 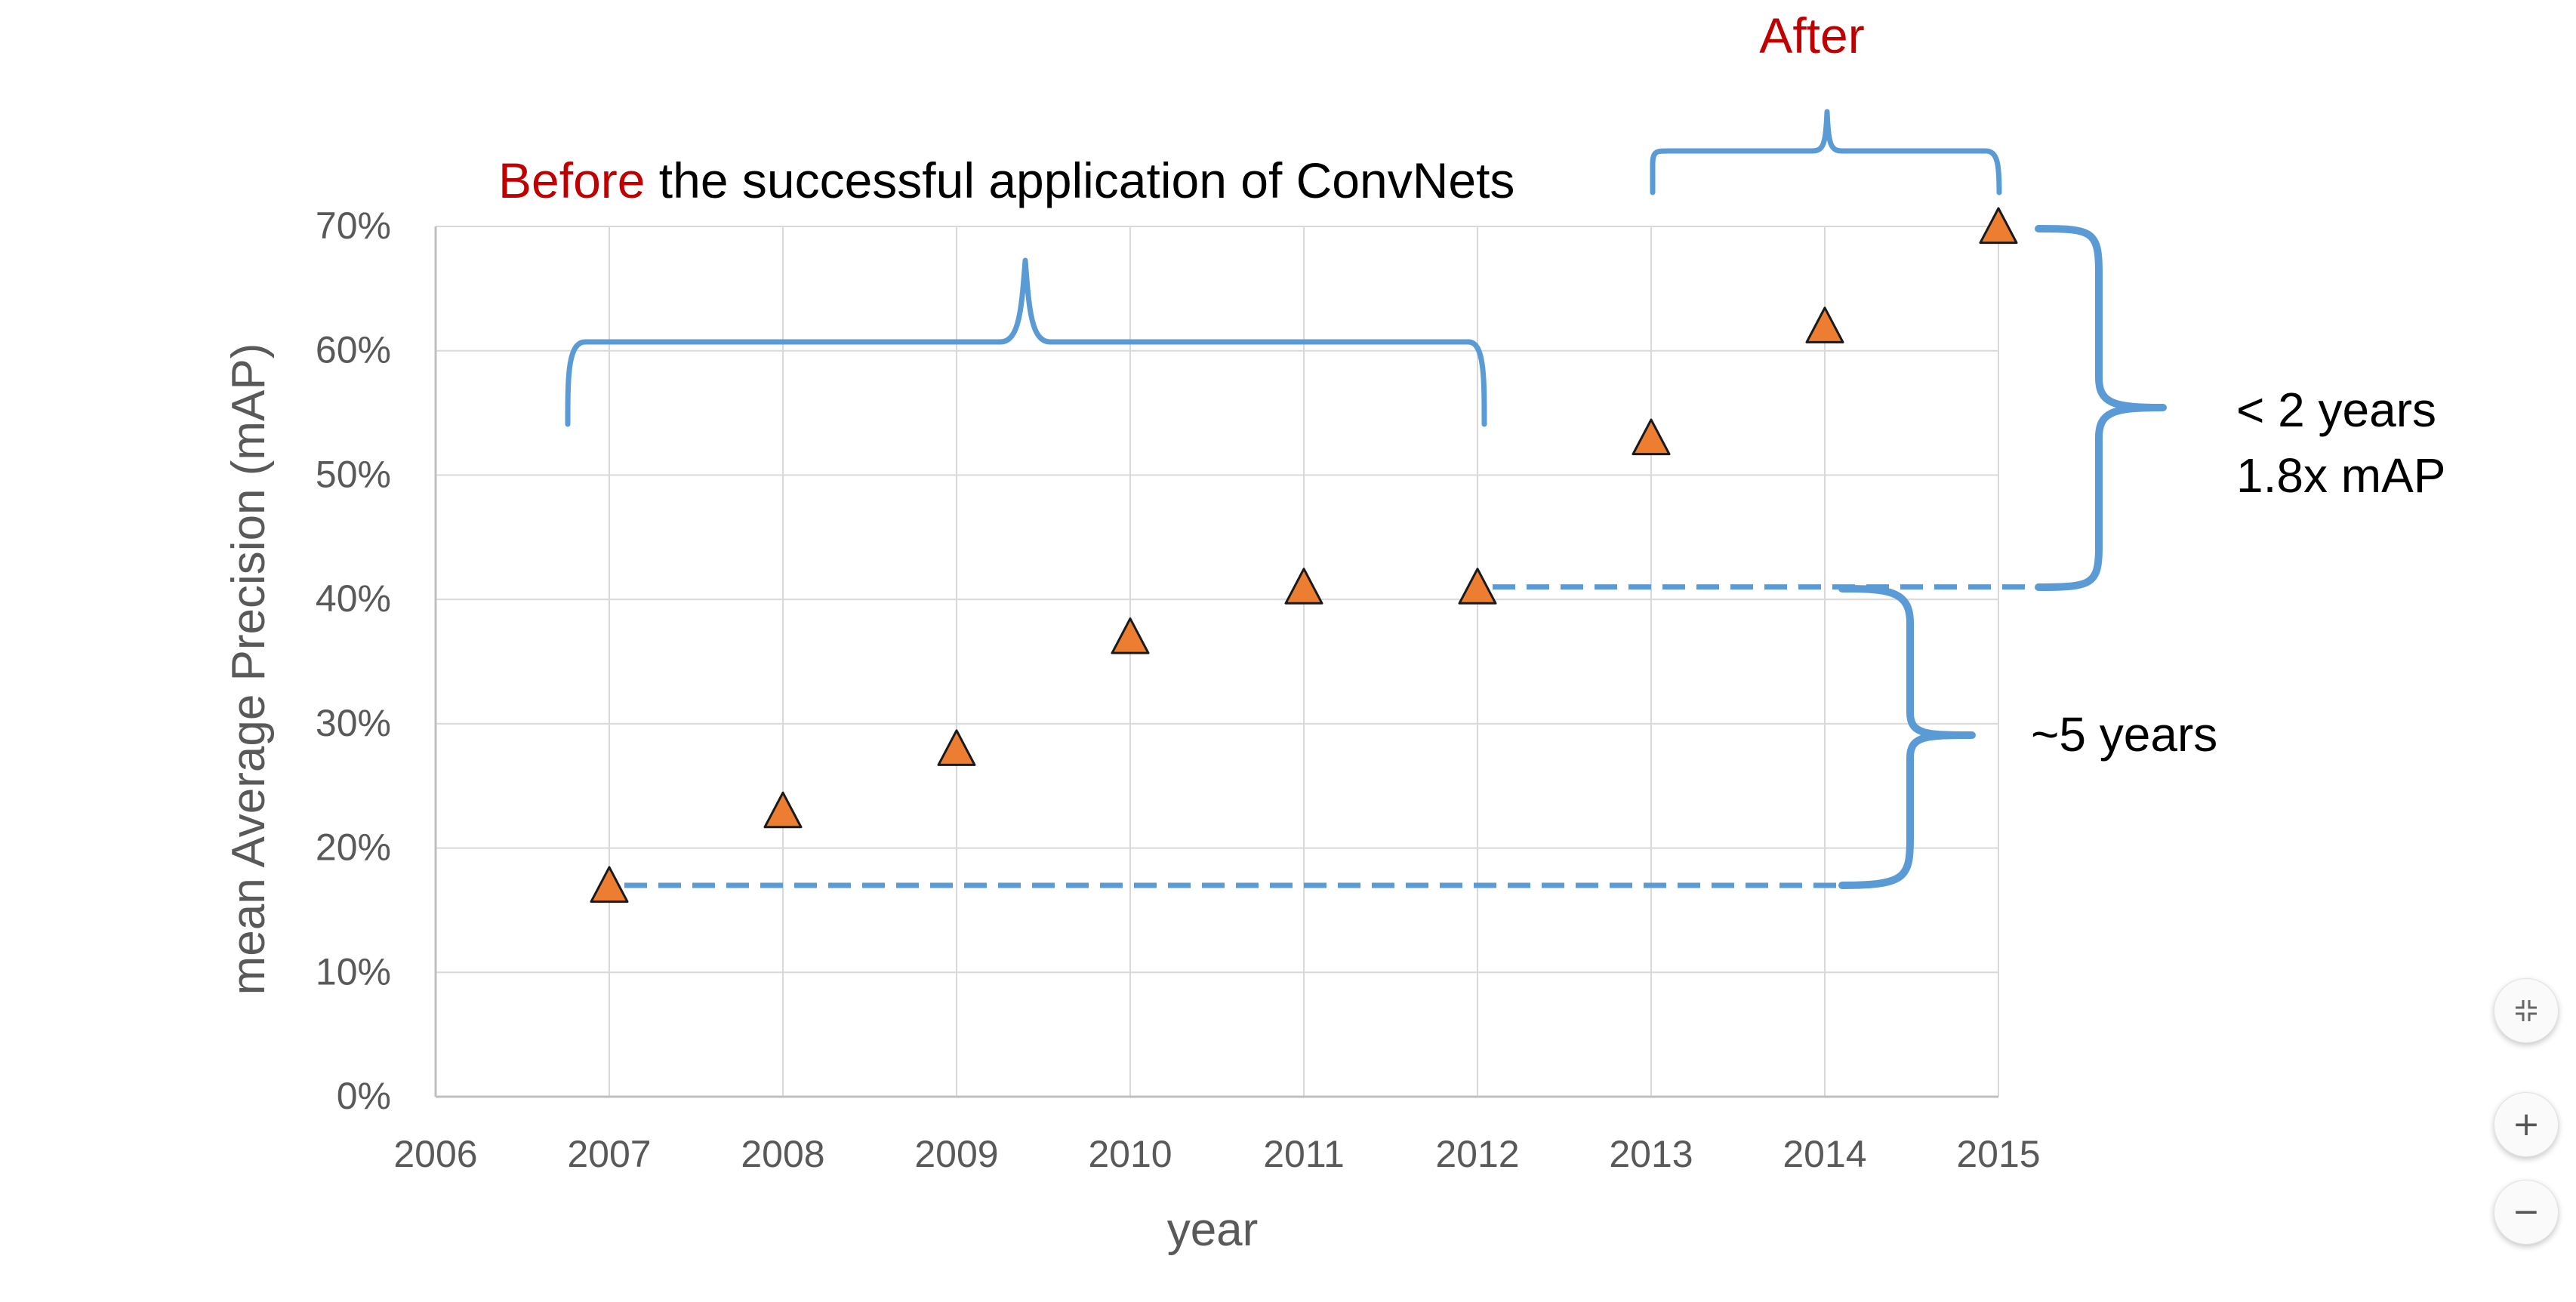 What do you see at coordinates (2340, 476) in the screenshot?
I see `two-years-mAP-annotation: 1.8x mAP` at bounding box center [2340, 476].